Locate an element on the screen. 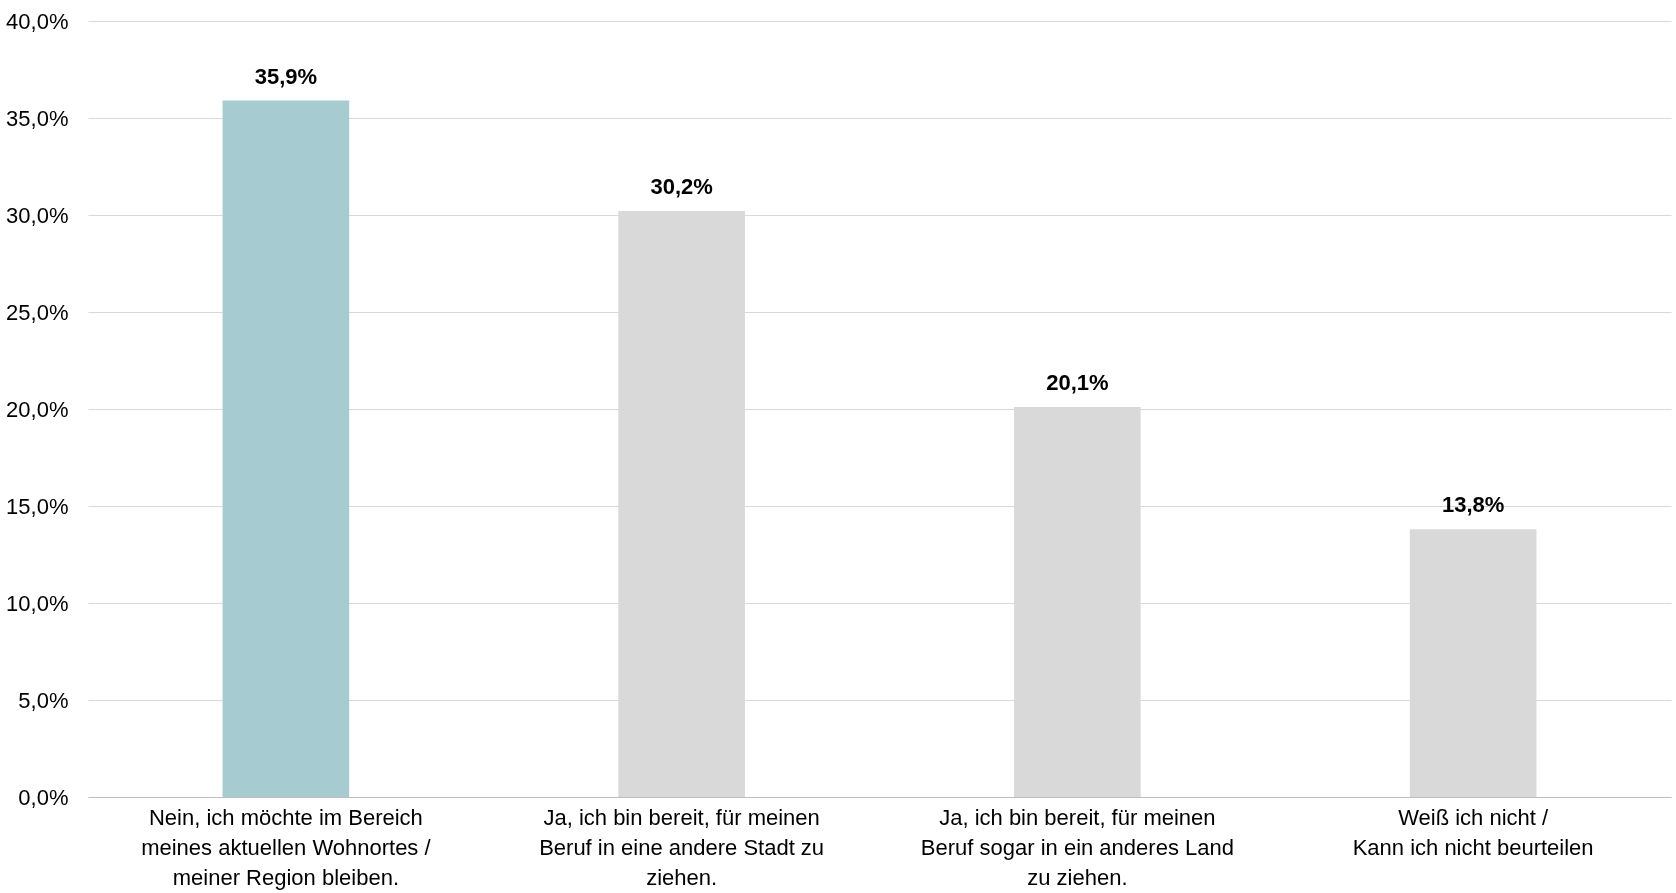  y-tick-label: 15,0% is located at coordinates (37, 506).